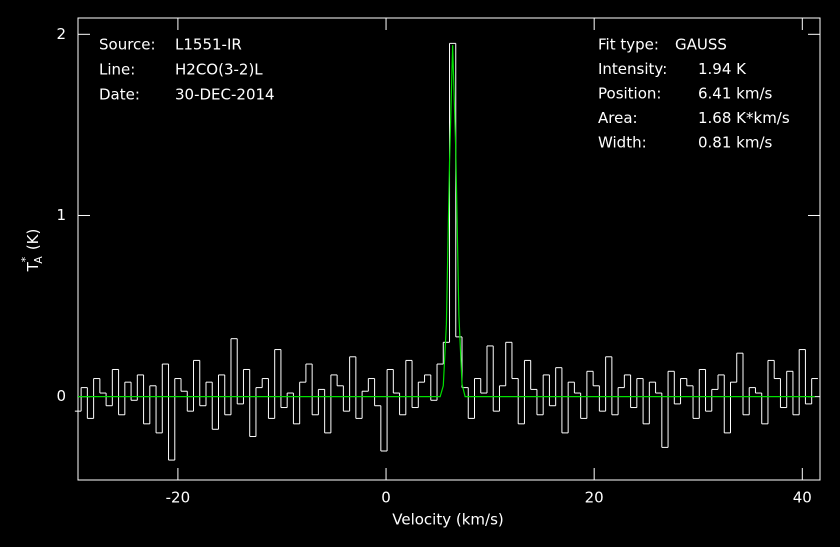 The image size is (840, 547). I want to click on x-axis-label: Velocity (km/s), so click(447, 520).